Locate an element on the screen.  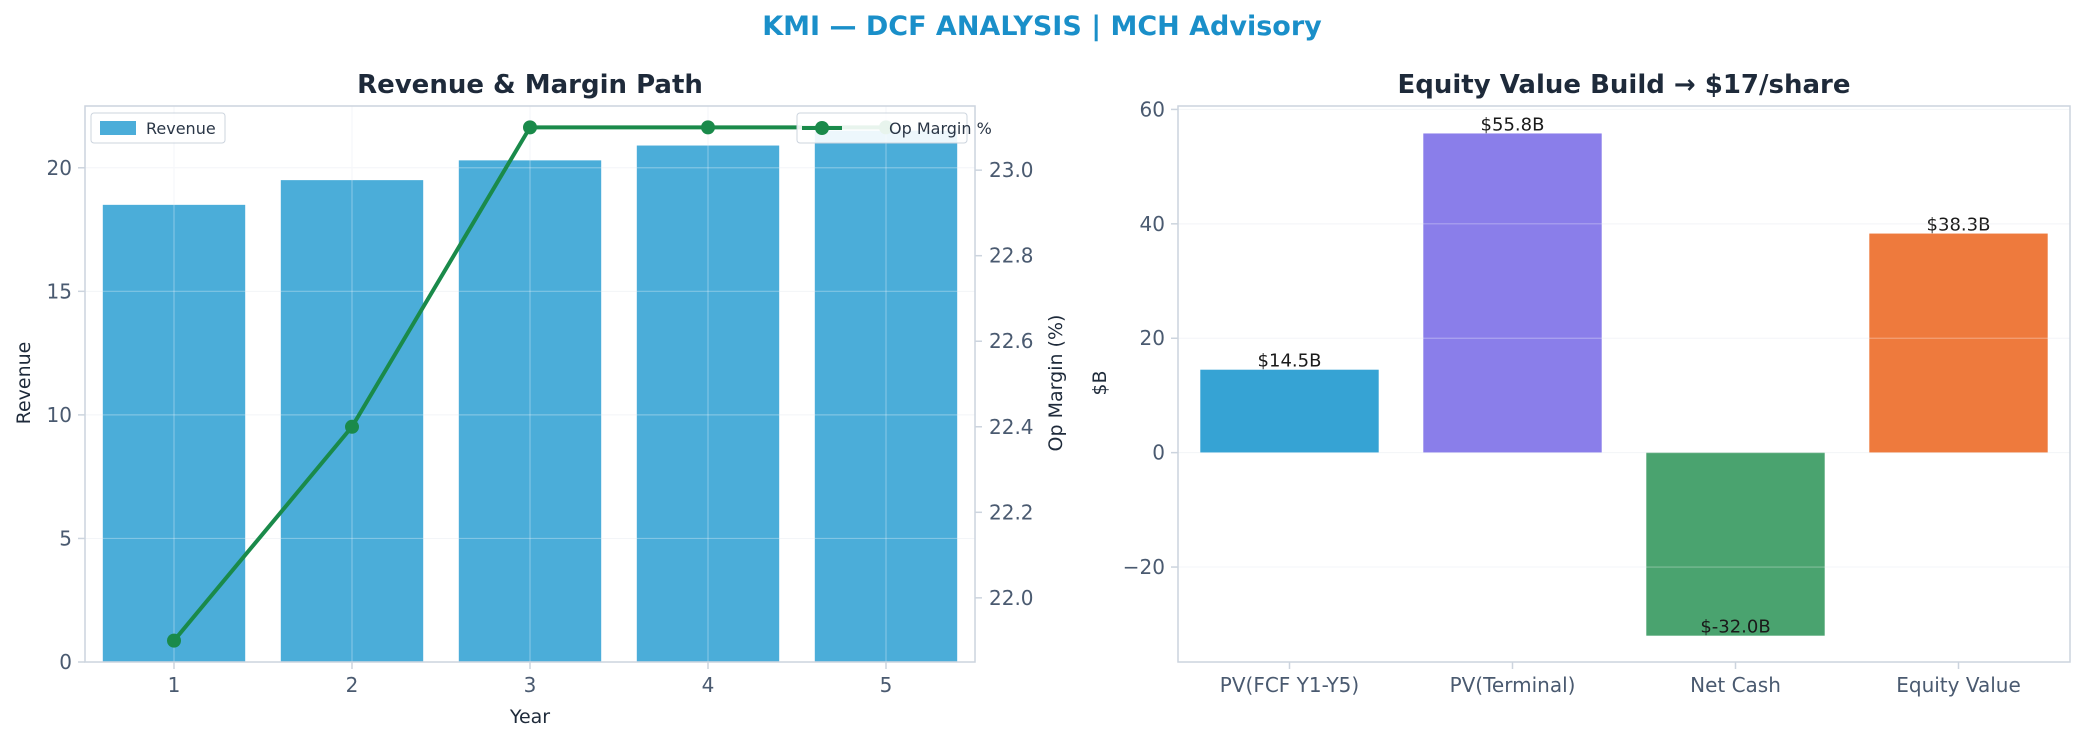
x-tick-label: Net Cash is located at coordinates (1735, 685).